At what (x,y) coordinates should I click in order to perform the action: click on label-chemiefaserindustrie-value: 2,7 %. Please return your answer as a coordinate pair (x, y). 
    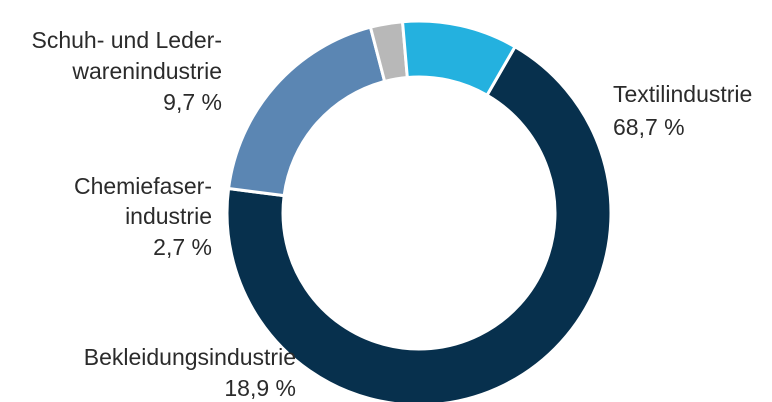
    Looking at the image, I should click on (182, 247).